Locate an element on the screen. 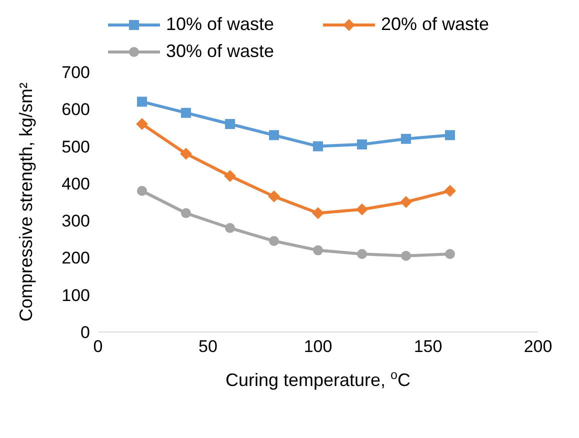 This screenshot has height=438, width=579. y-tick-label: 500 is located at coordinates (76, 146).